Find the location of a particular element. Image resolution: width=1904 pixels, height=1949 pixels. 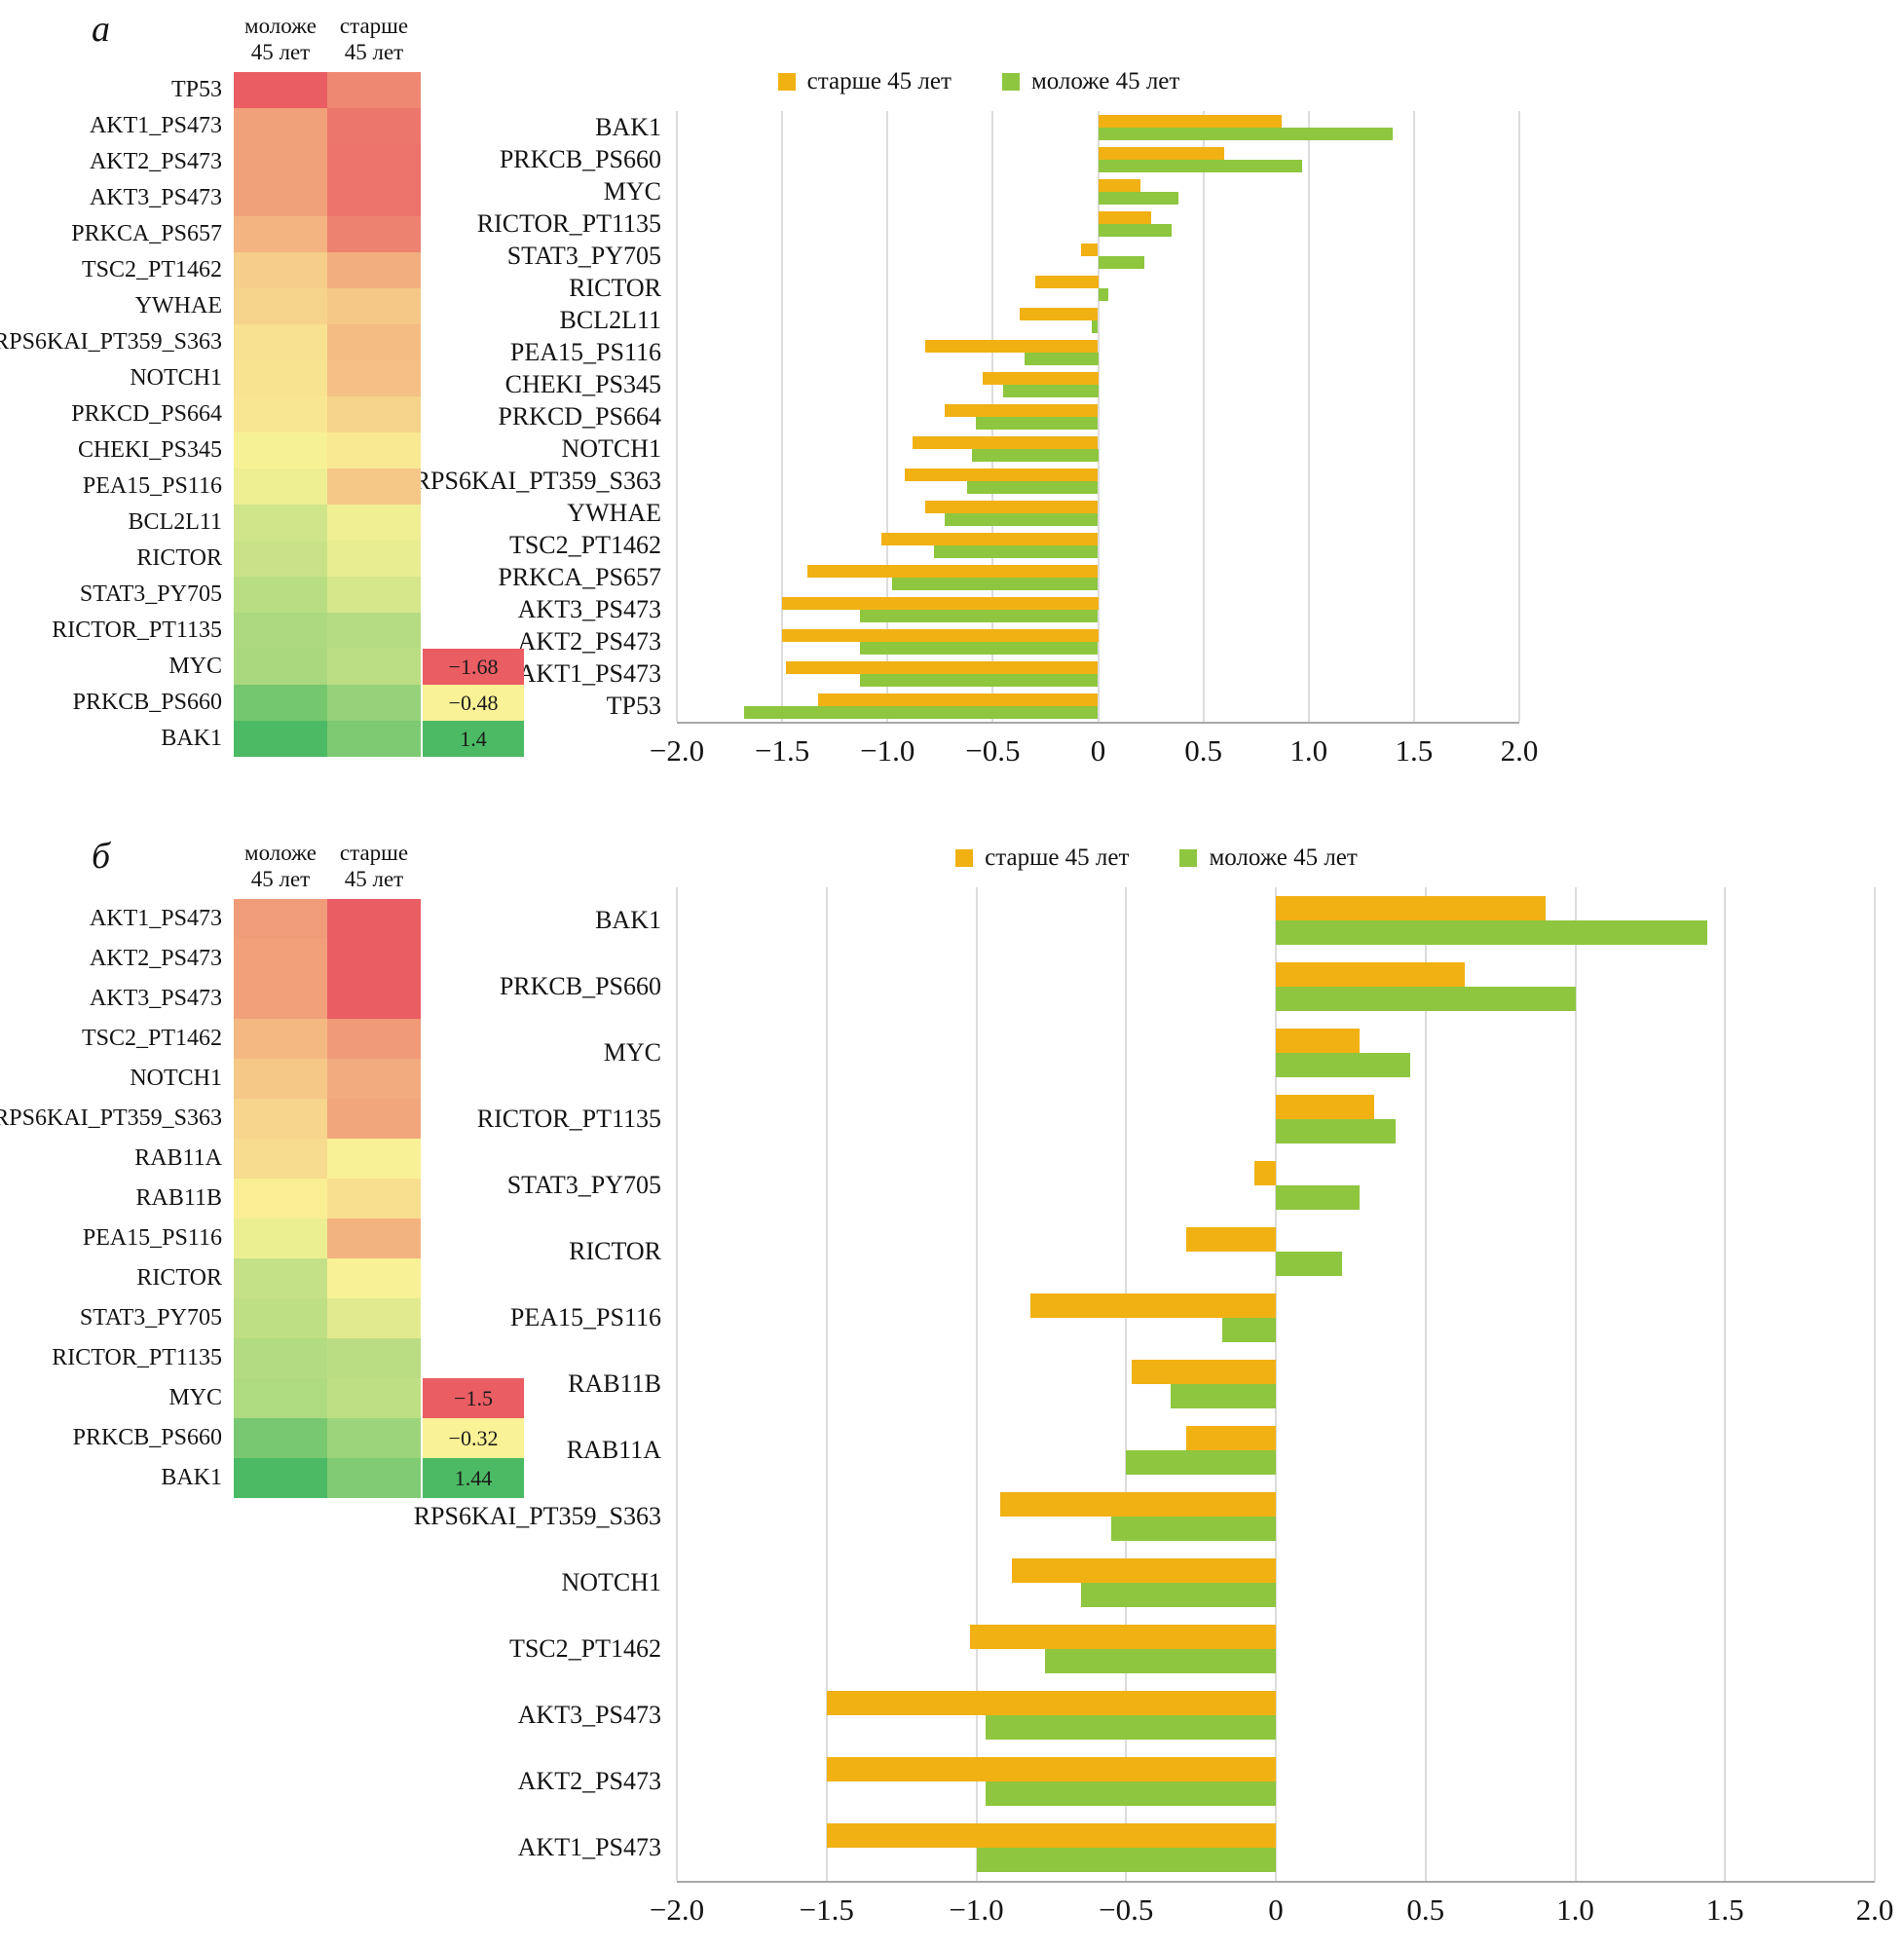

category-label: YWHAE is located at coordinates (557, 513).